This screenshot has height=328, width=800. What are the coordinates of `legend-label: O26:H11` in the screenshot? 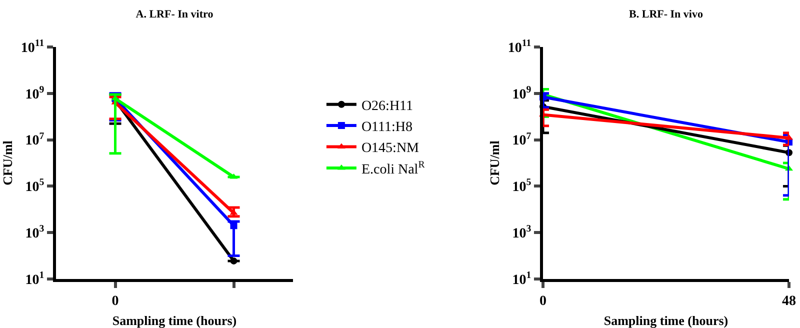 It's located at (387, 106).